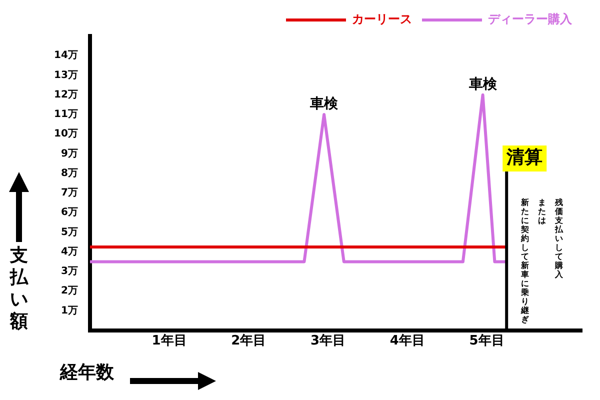 The height and width of the screenshot is (400, 600). I want to click on y-tick-label: 2万, so click(69, 291).